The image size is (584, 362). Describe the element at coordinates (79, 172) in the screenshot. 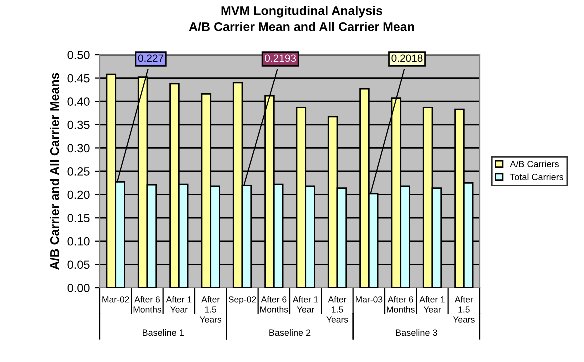

I see `y-tick-label: 0.25` at that location.